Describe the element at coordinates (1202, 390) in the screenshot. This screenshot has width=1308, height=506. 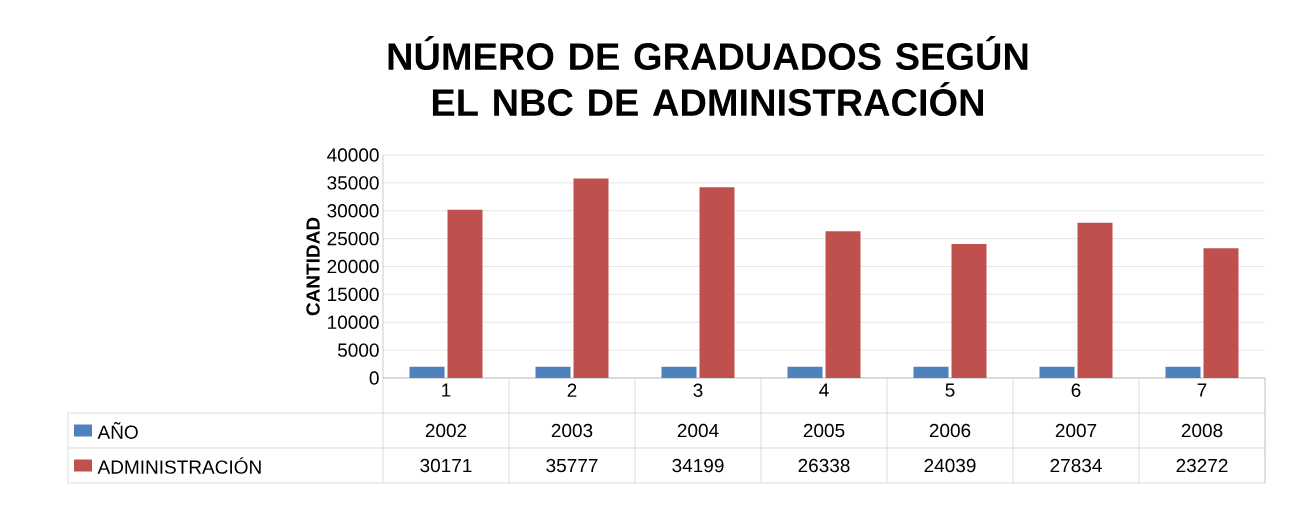
I see `x-tick-label: 7` at that location.